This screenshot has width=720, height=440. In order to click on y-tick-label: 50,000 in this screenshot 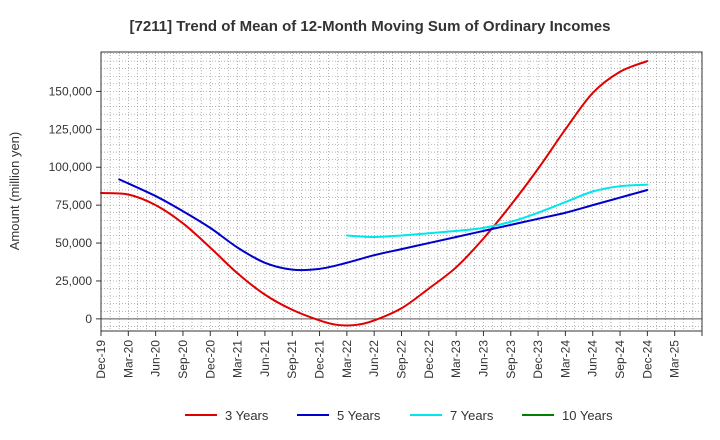, I will do `click(73, 243)`.